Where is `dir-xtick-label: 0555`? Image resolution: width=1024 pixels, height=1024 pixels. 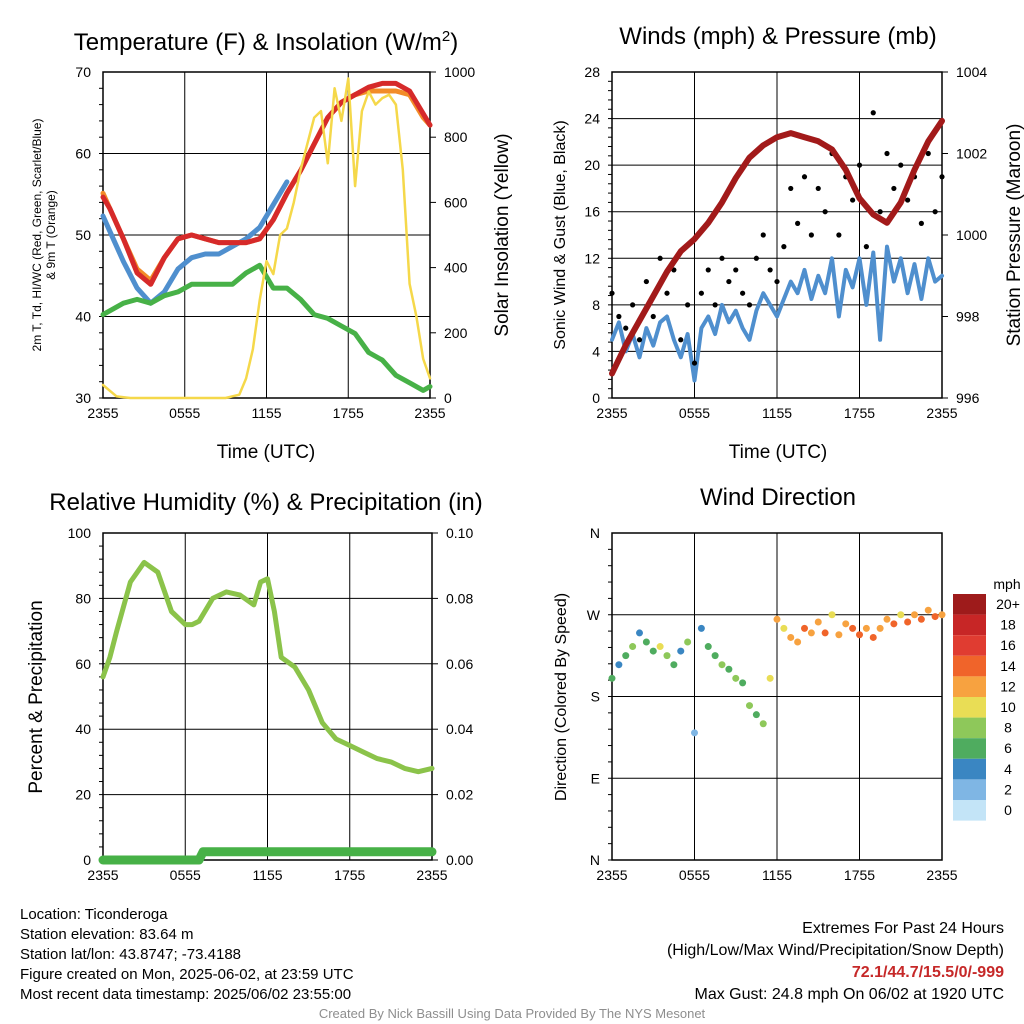 dir-xtick-label: 0555 is located at coordinates (694, 875).